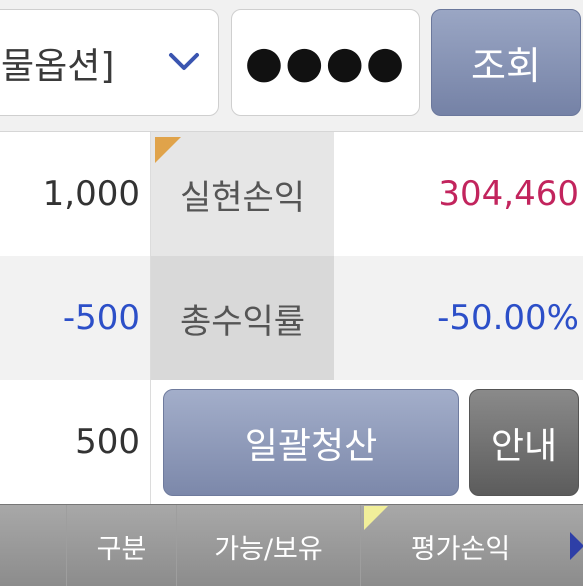 The height and width of the screenshot is (586, 583). I want to click on product-select: 물옵션], so click(109, 62).